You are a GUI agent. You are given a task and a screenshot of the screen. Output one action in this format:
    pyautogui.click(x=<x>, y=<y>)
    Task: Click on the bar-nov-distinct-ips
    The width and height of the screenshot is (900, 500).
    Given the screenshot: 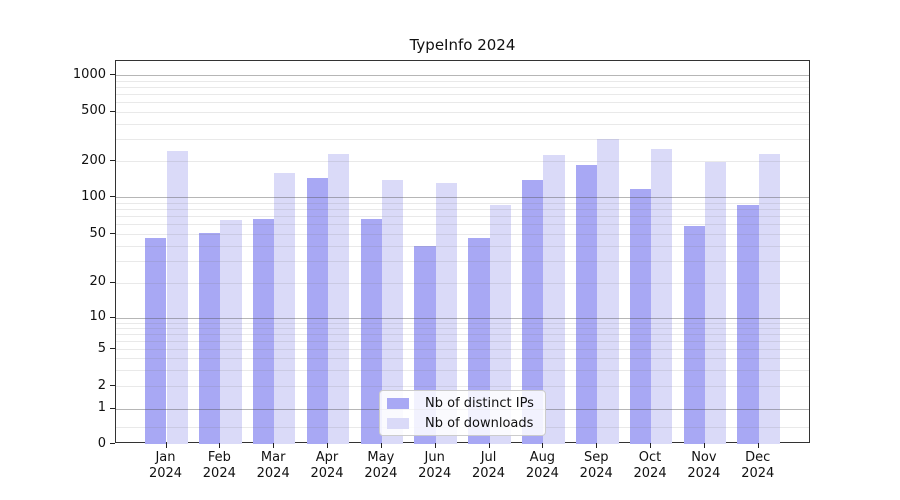 What is the action you would take?
    pyautogui.click(x=694, y=335)
    